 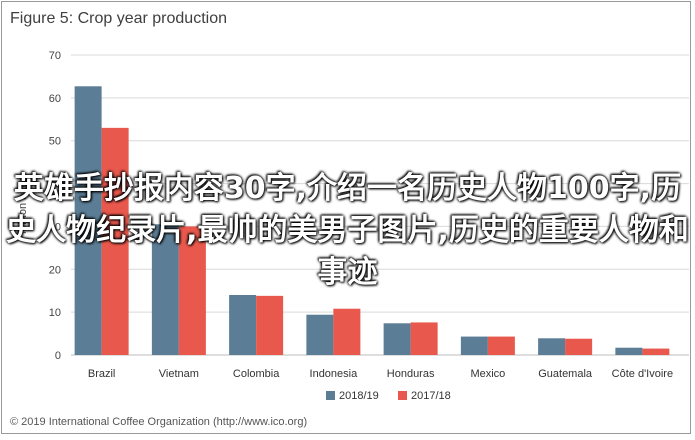 I want to click on y-tick-label: 50, so click(x=55, y=142).